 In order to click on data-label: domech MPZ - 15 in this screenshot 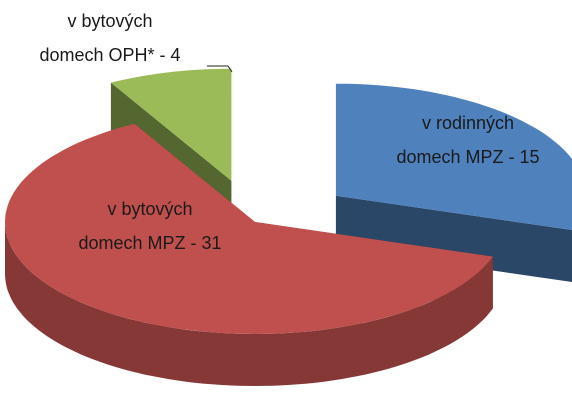, I will do `click(467, 157)`.